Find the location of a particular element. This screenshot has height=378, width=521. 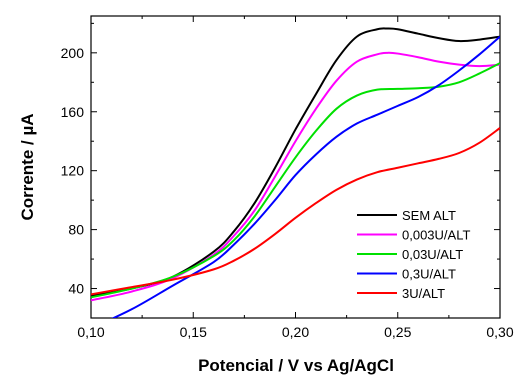

legend-label-2: 0,03U/ALT is located at coordinates (432, 254).